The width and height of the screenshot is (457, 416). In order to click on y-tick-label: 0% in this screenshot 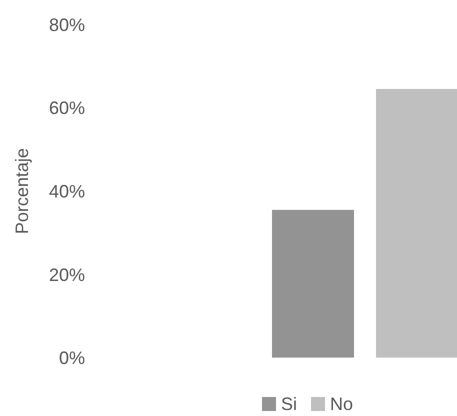, I will do `click(71, 358)`.